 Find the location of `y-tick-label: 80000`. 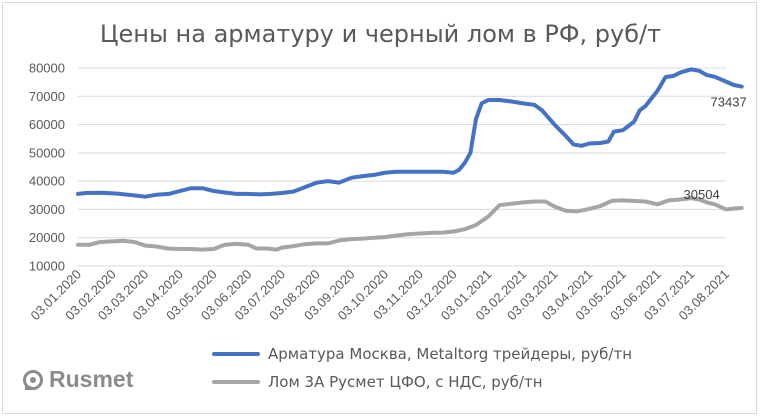

y-tick-label: 80000 is located at coordinates (47, 68).